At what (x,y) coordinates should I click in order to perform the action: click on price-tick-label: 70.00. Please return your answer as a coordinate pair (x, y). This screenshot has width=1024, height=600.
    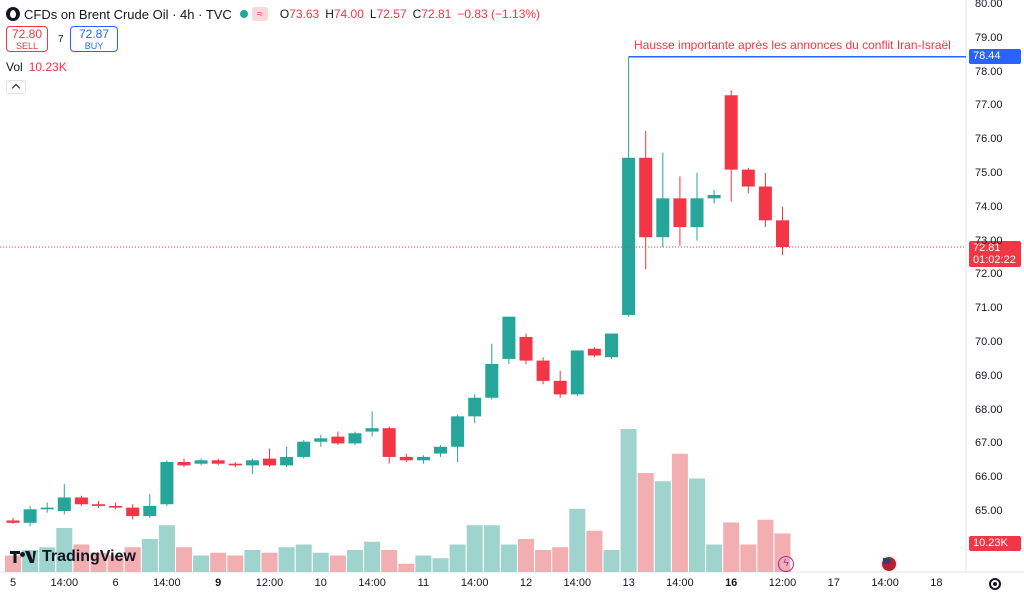
    Looking at the image, I should click on (989, 342).